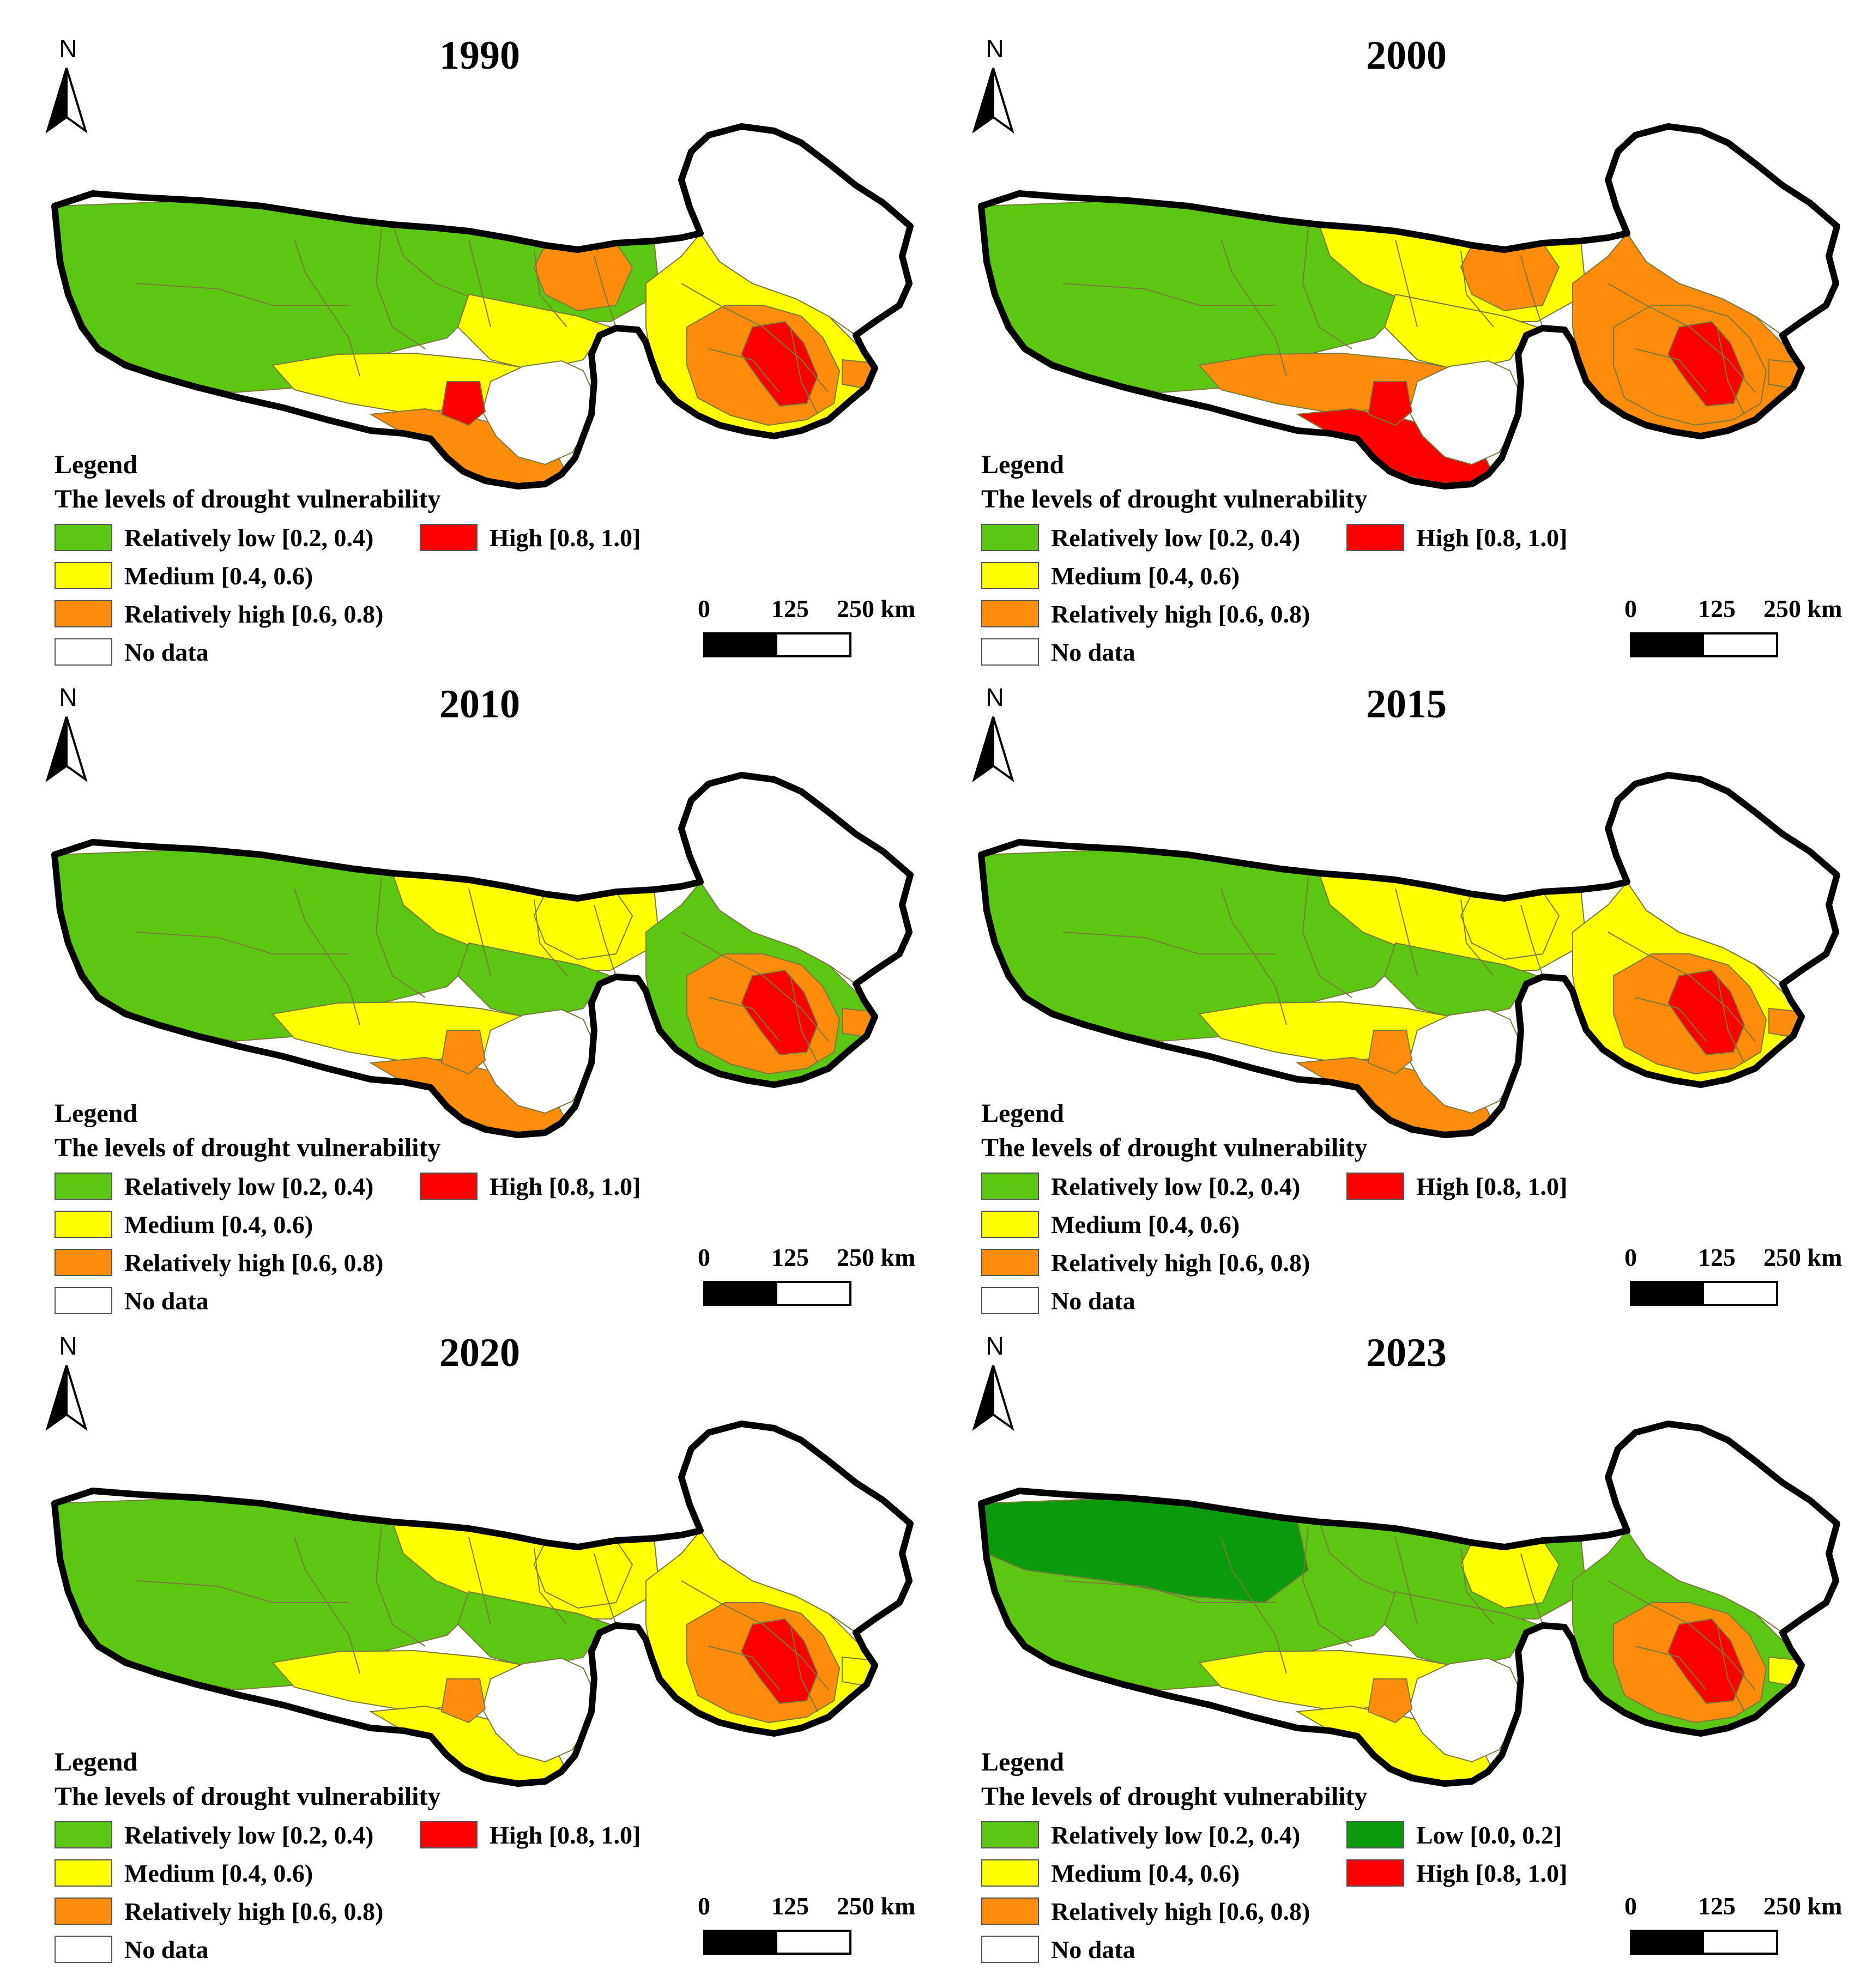 This screenshot has width=1873, height=1988. I want to click on legend-item-nodata: No data, so click(132, 1301).